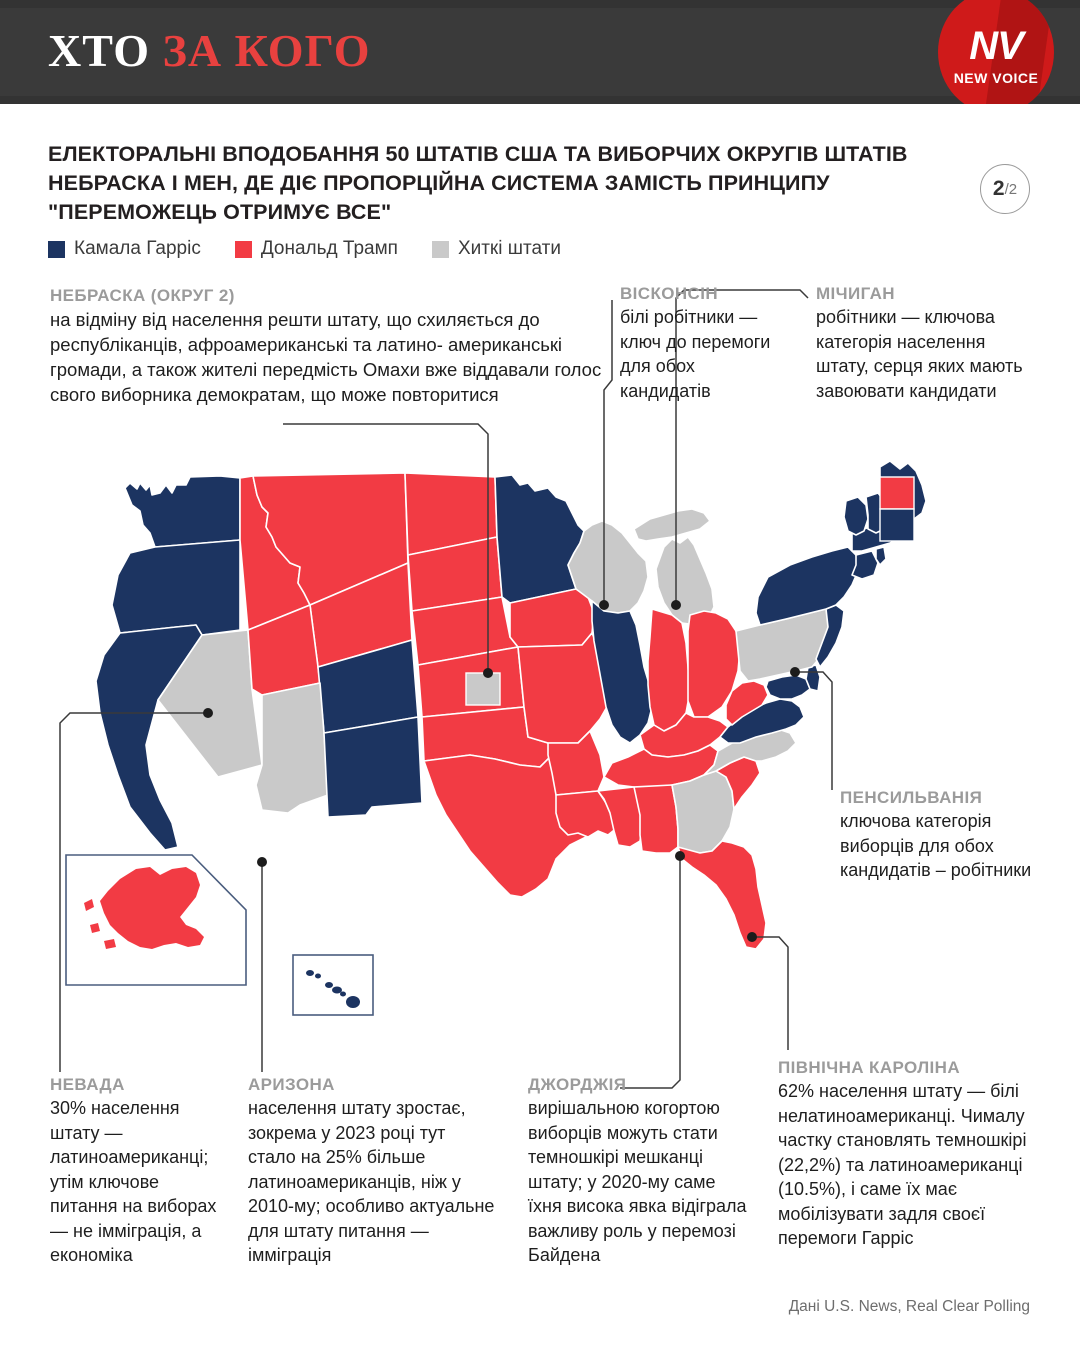 The image size is (1080, 1350). What do you see at coordinates (714, 664) in the screenshot?
I see `state-OH` at bounding box center [714, 664].